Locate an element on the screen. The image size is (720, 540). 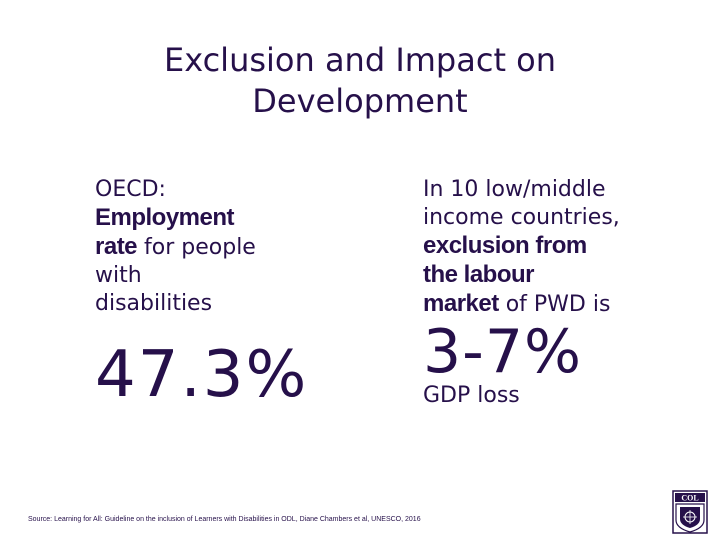
left-bold-2: rate is located at coordinates (116, 246).